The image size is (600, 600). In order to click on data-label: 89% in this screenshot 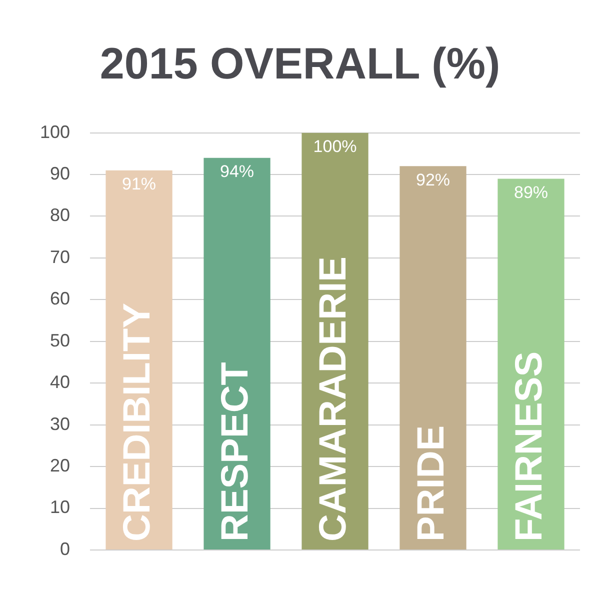, I will do `click(531, 192)`.